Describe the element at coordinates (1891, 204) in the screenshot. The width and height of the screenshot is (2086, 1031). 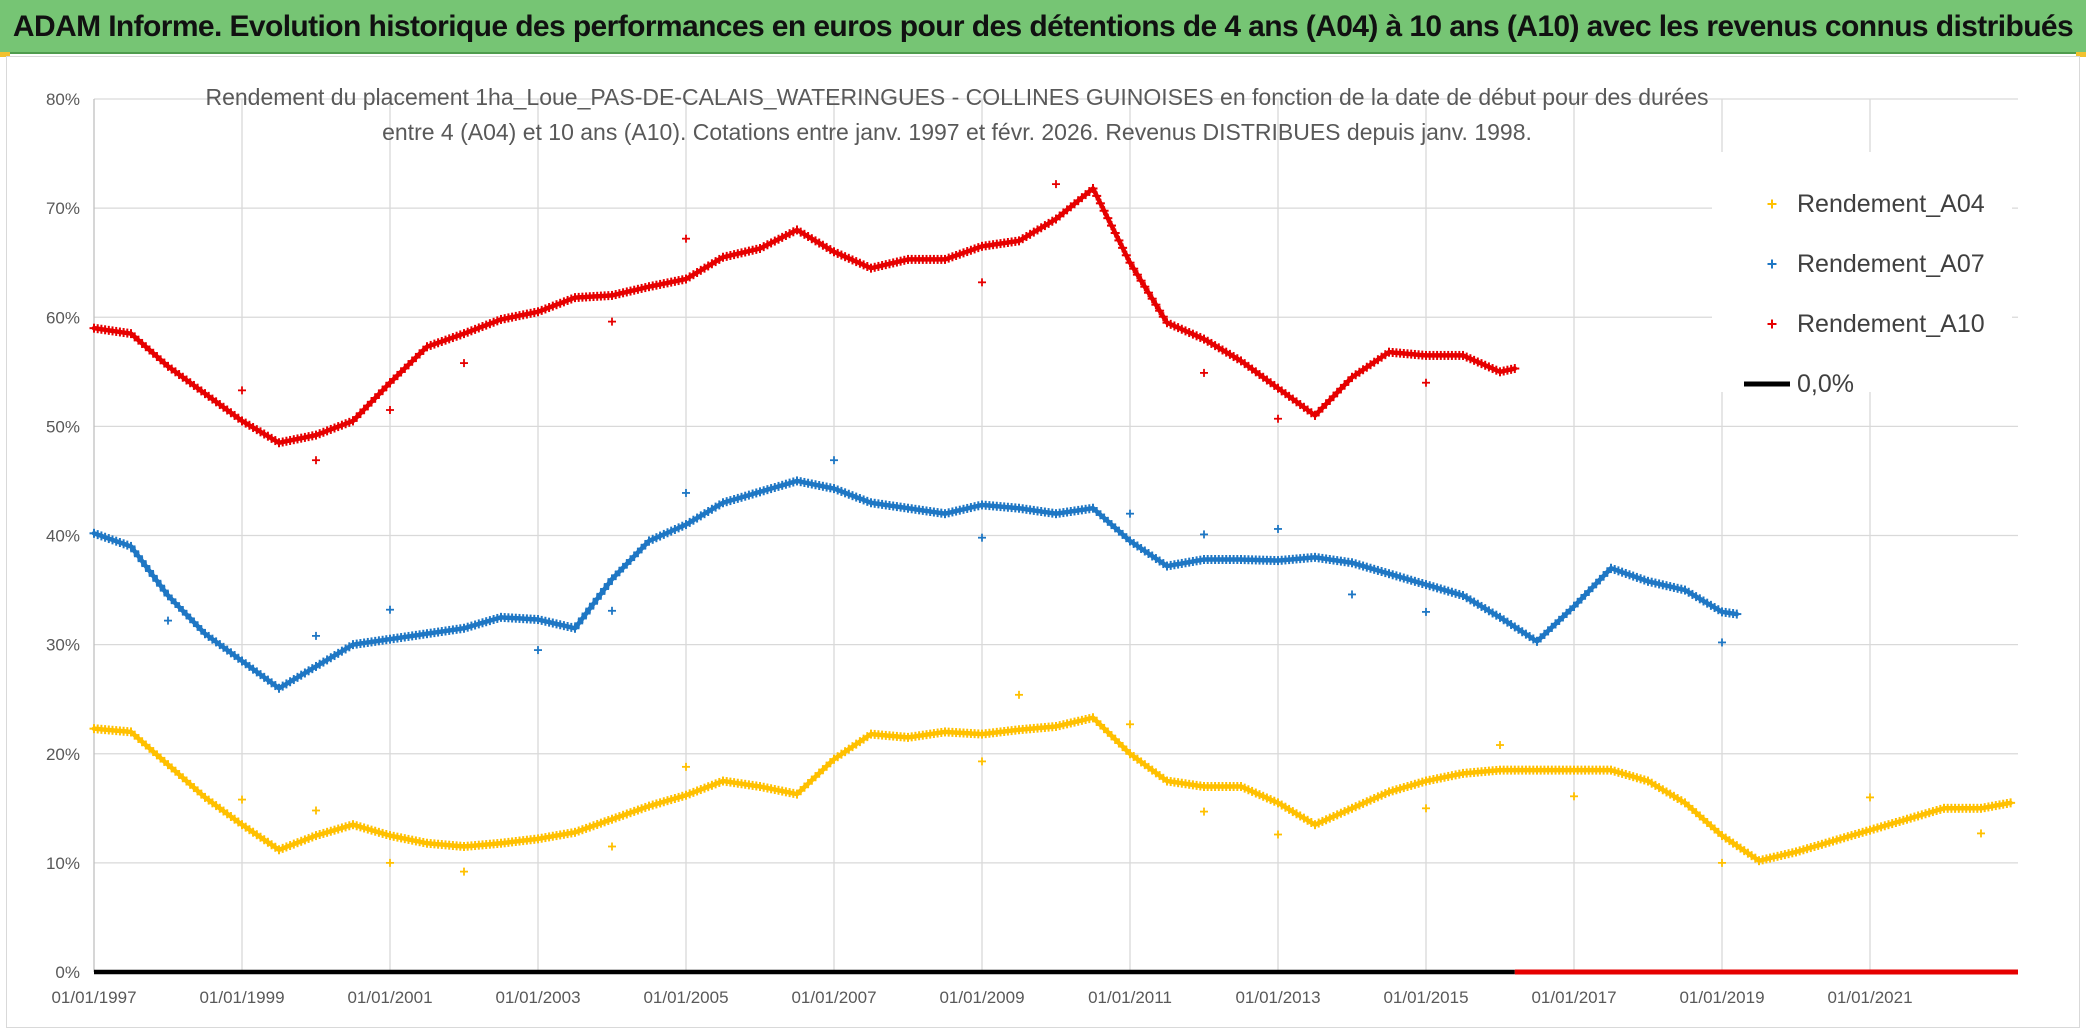
I see `legend-label: Rendement_A04` at that location.